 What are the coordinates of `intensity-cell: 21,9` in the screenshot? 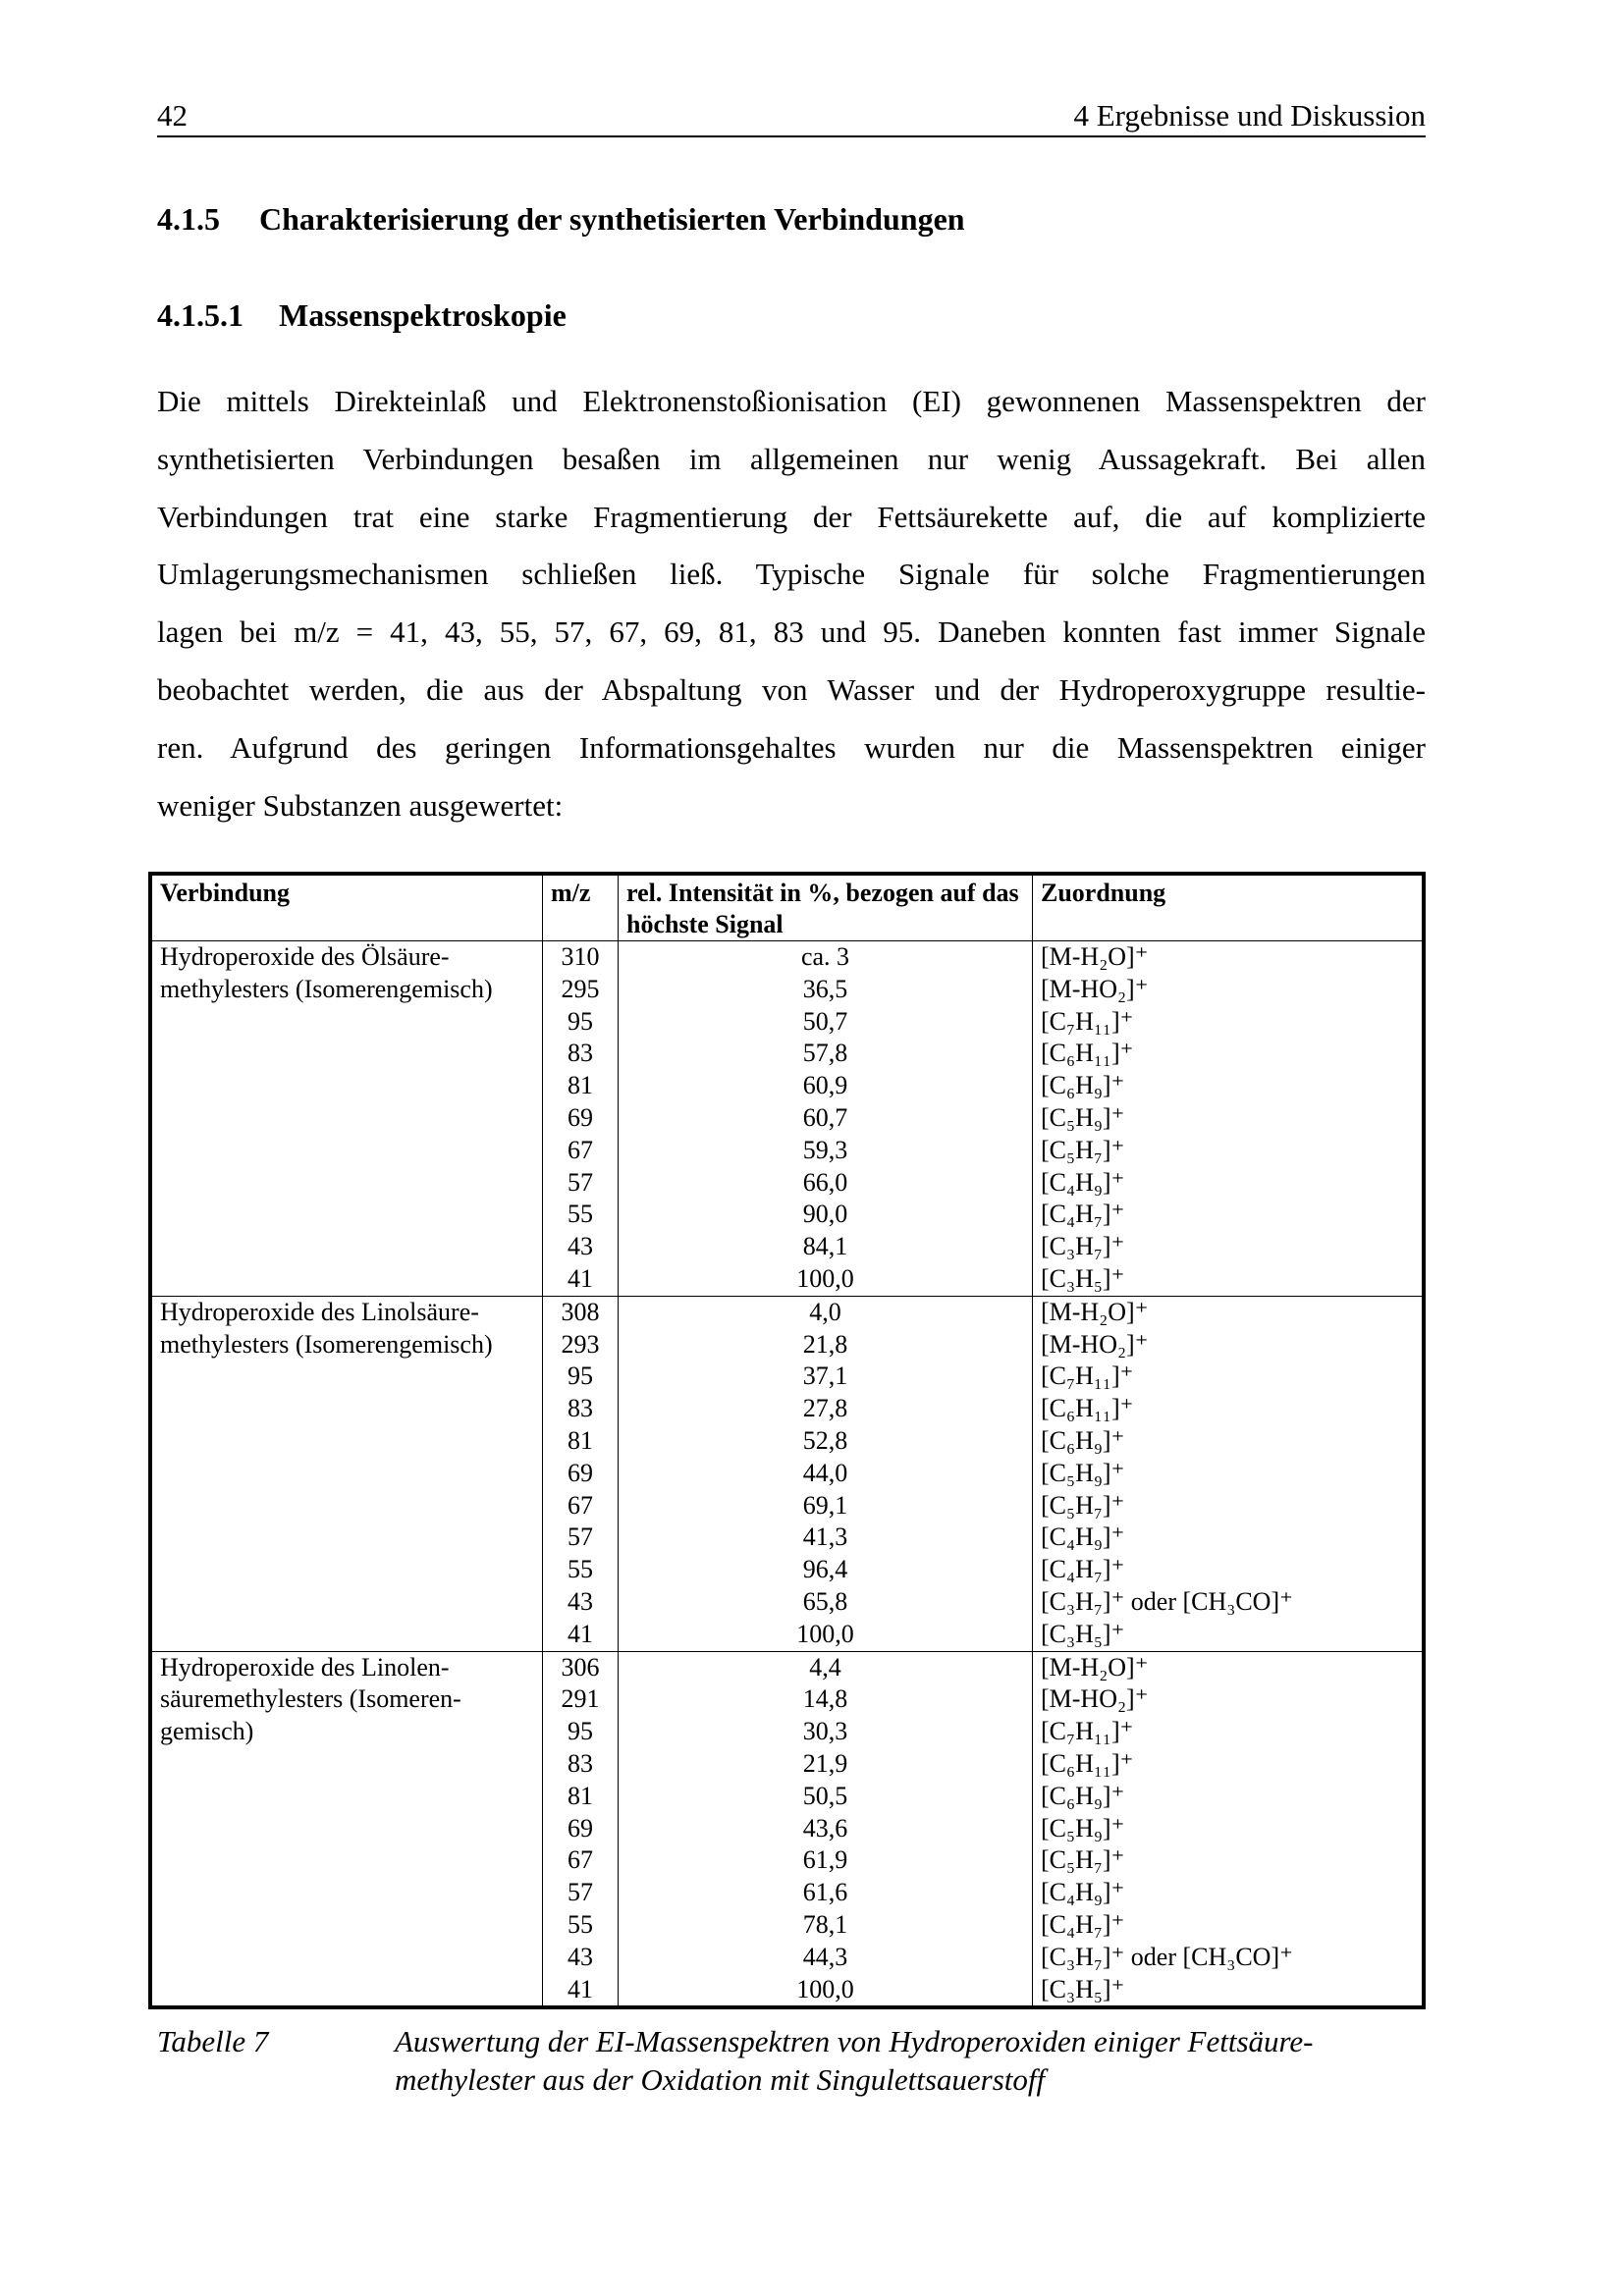 It's located at (825, 1764).